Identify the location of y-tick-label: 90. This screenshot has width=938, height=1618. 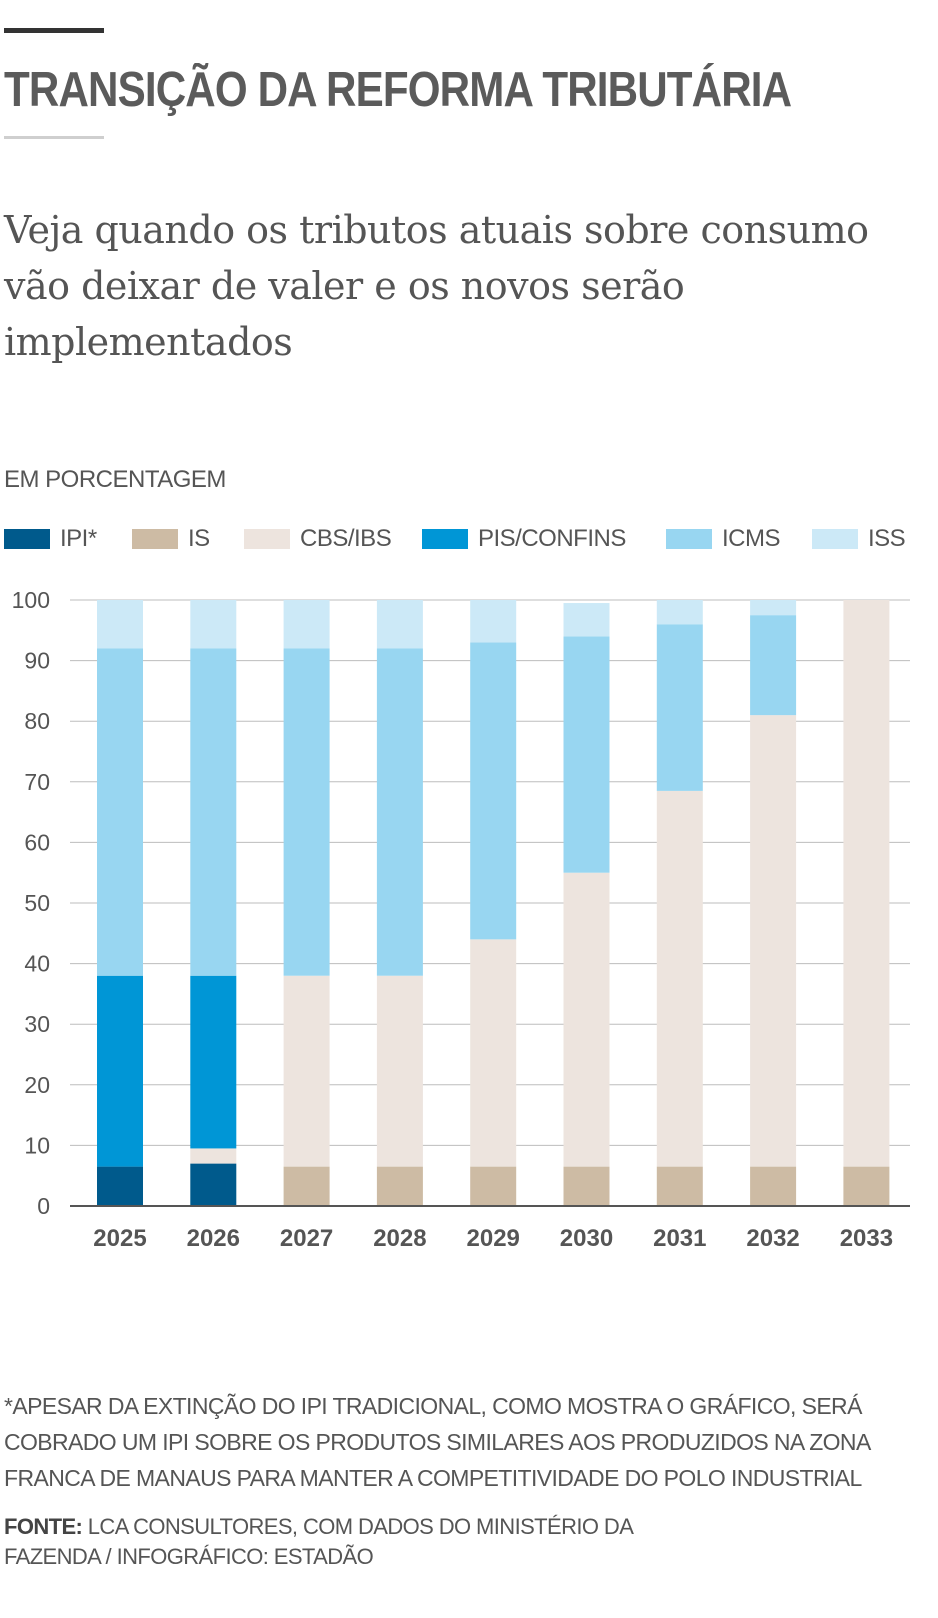
(37, 661).